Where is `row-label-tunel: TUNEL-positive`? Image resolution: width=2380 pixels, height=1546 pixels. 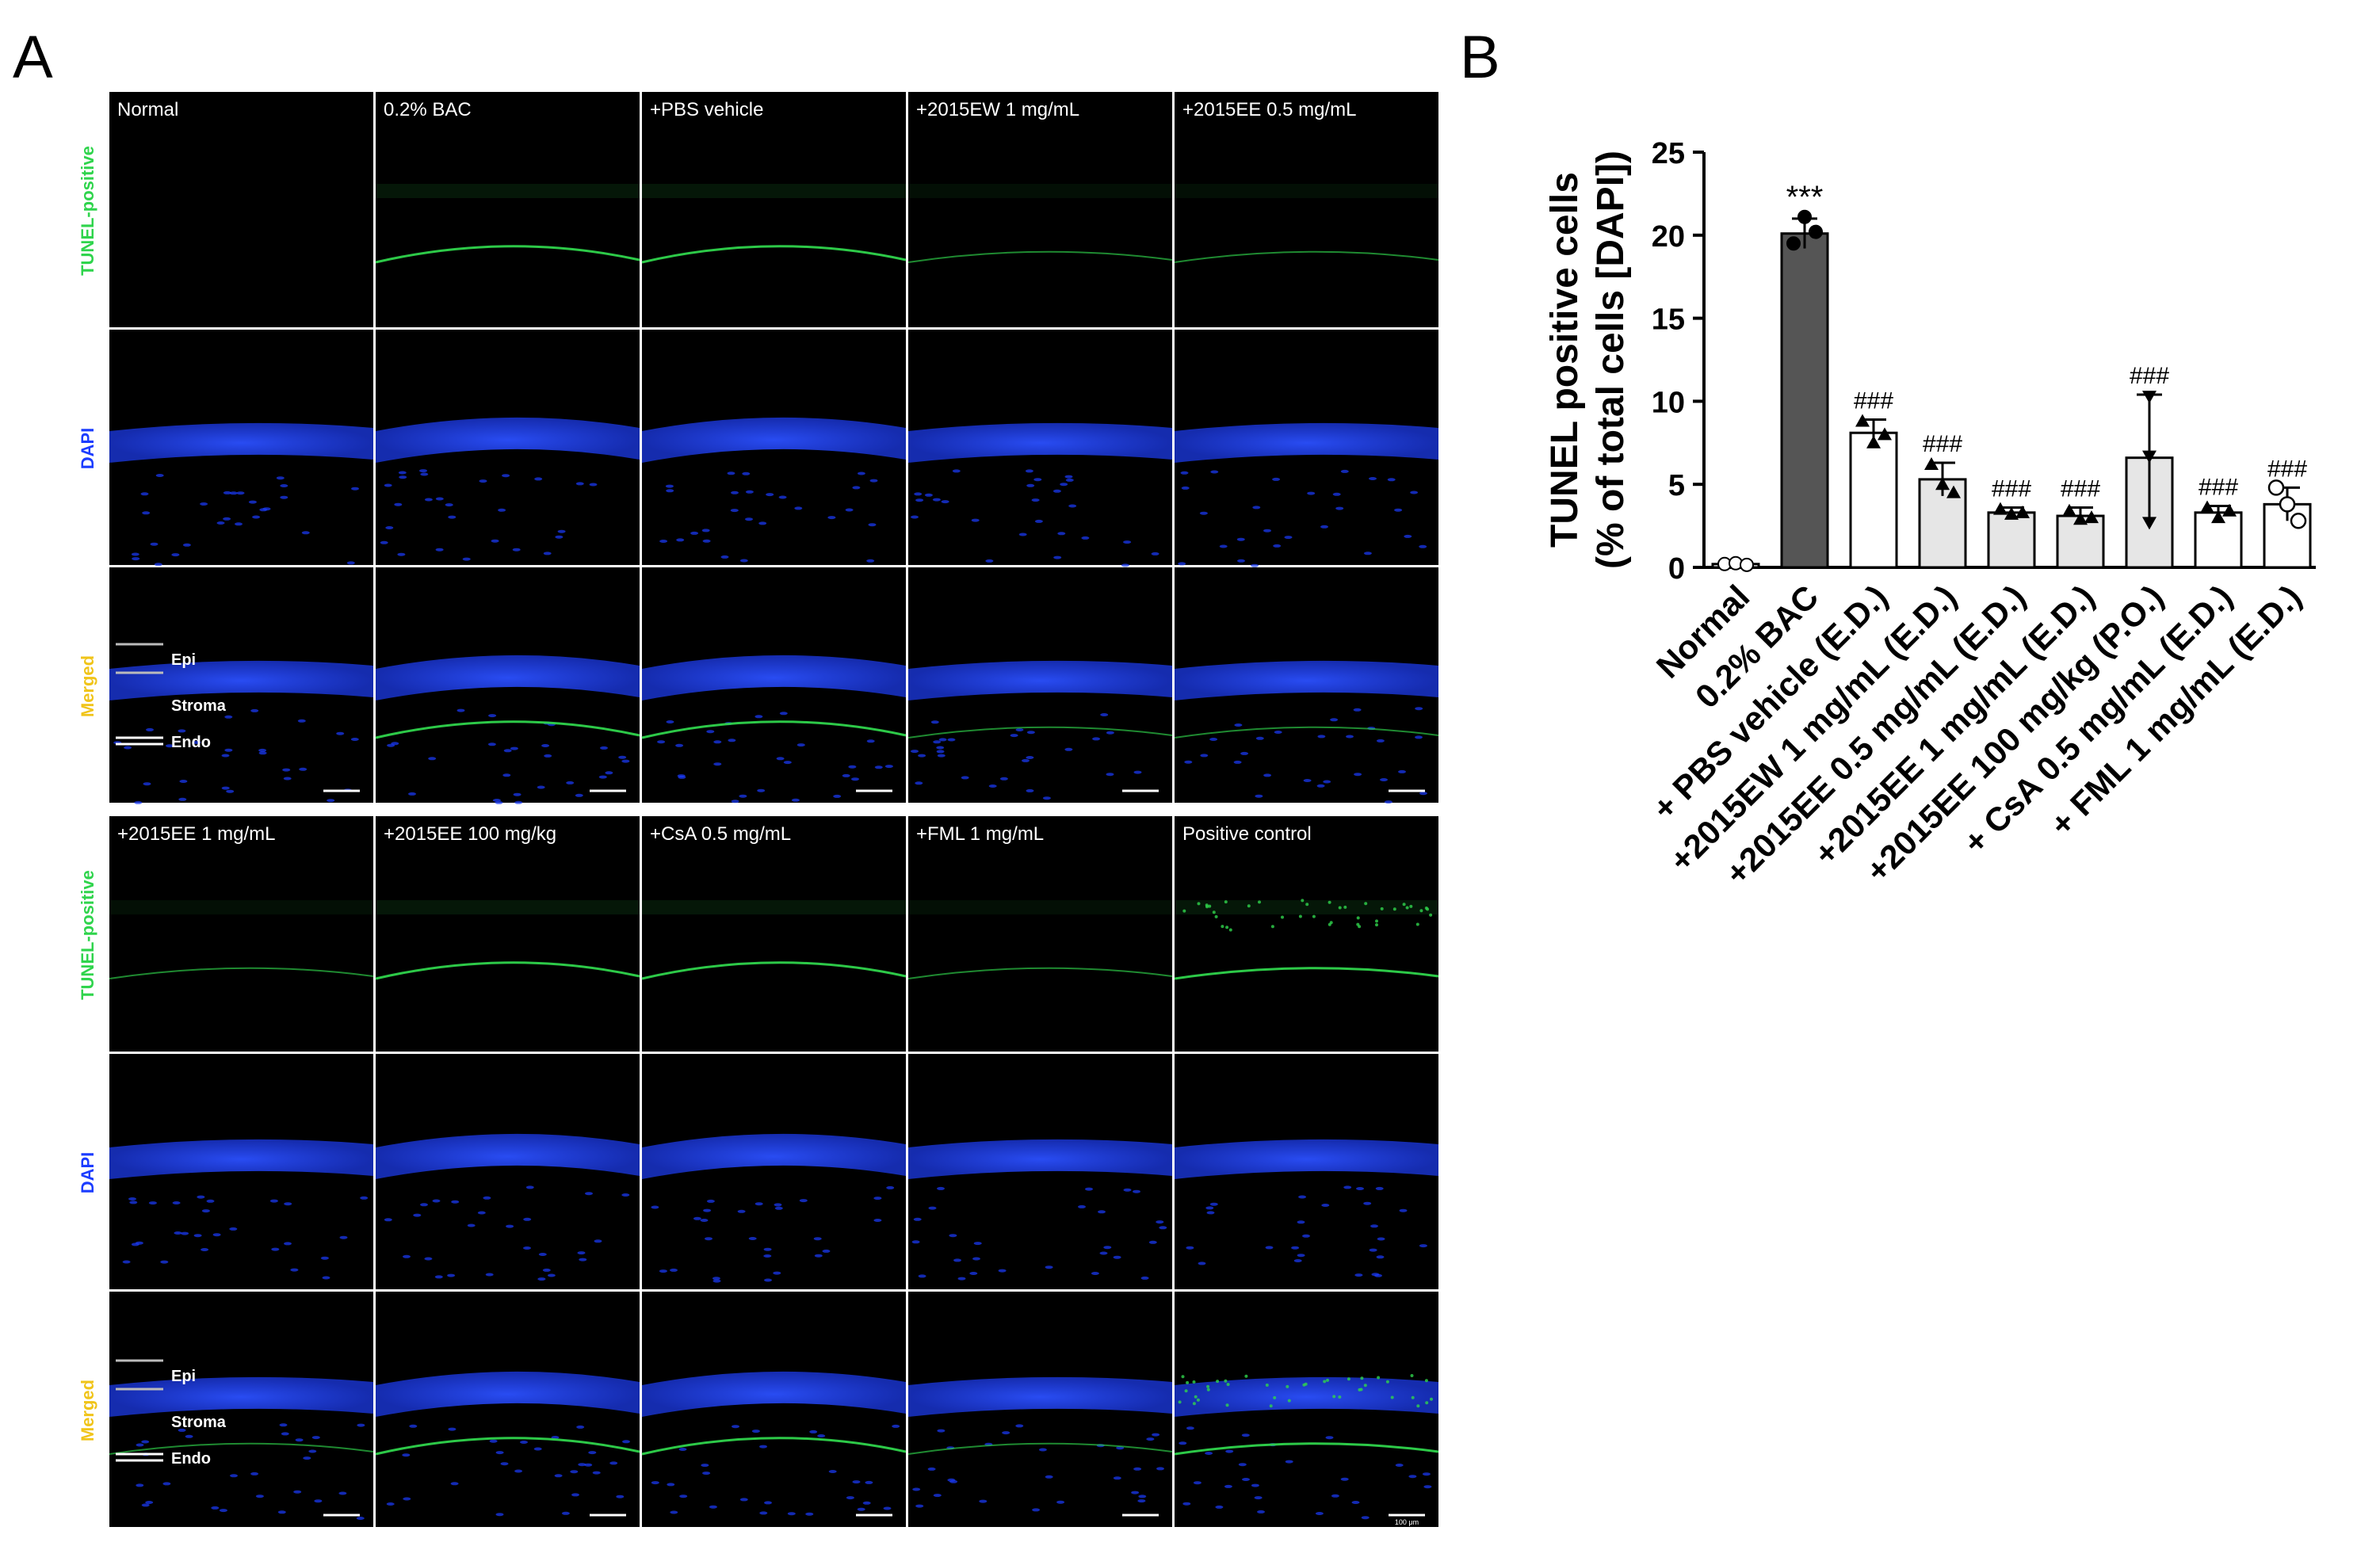 row-label-tunel: TUNEL-positive is located at coordinates (87, 935).